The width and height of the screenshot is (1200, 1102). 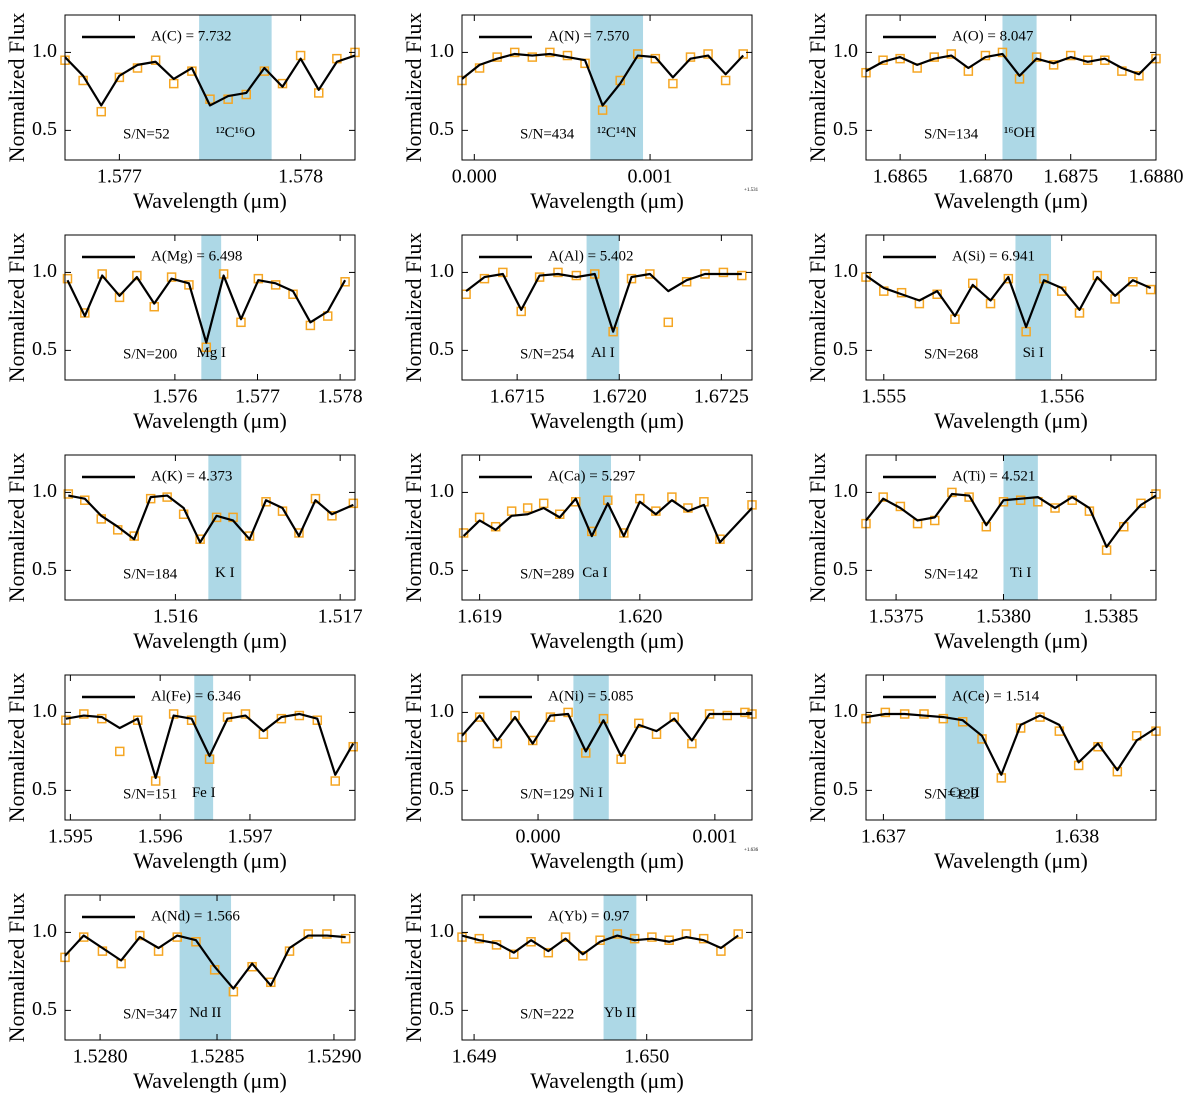 What do you see at coordinates (249, 837) in the screenshot?
I see `x-tick-label: 1.597` at bounding box center [249, 837].